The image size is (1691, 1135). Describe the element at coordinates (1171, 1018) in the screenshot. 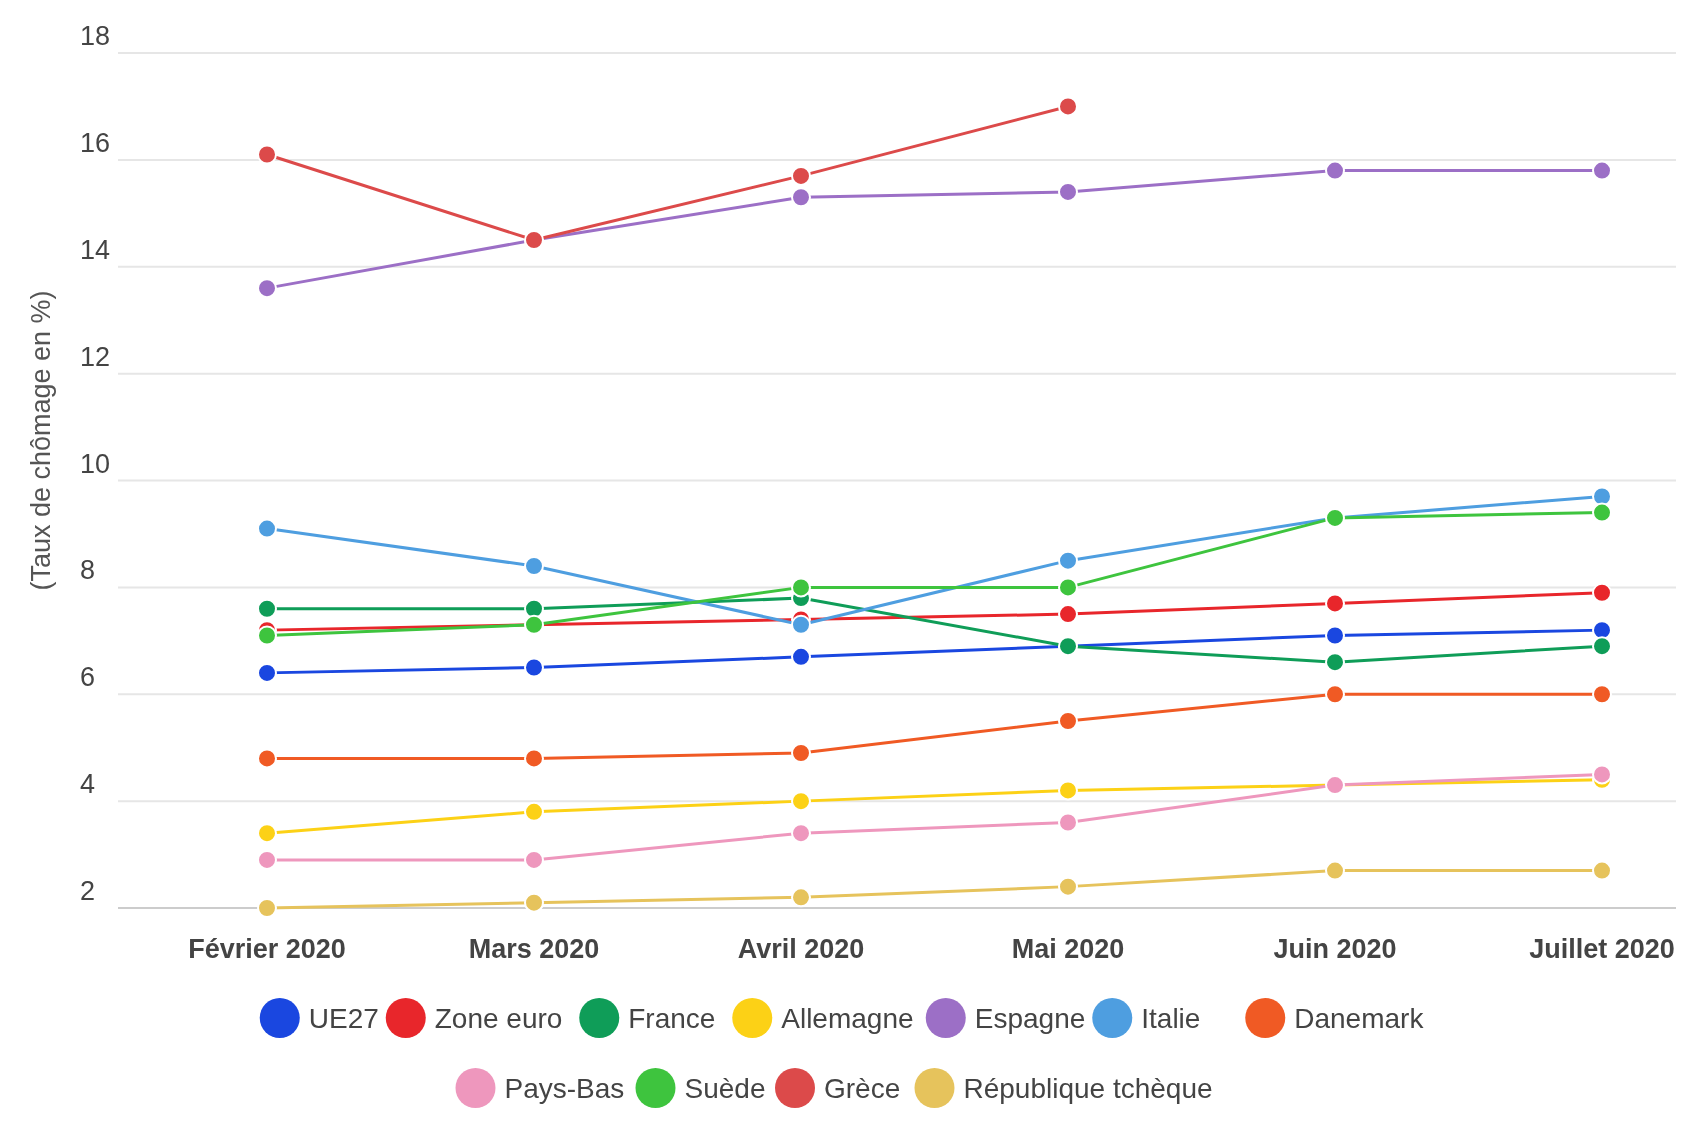

I see `legend-label: Italie` at that location.